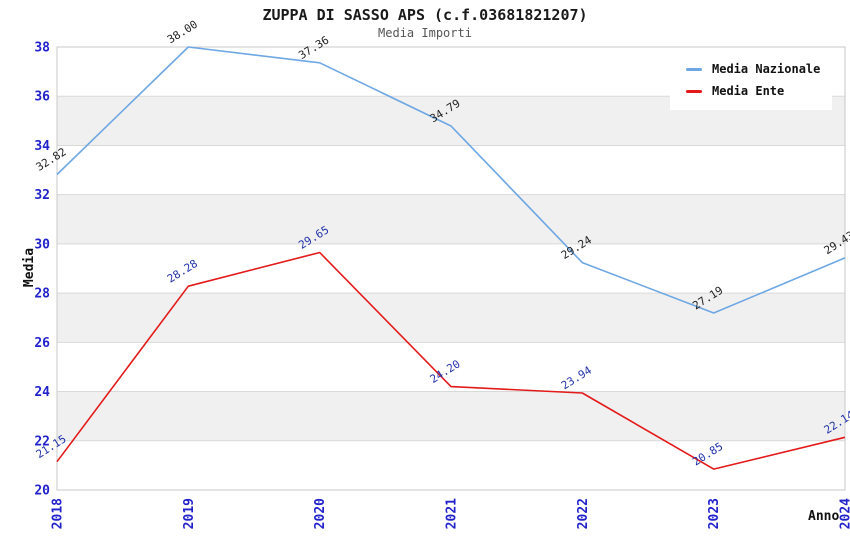 This screenshot has height=550, width=850. What do you see at coordinates (42, 343) in the screenshot?
I see `y-tick-label: 26` at bounding box center [42, 343].